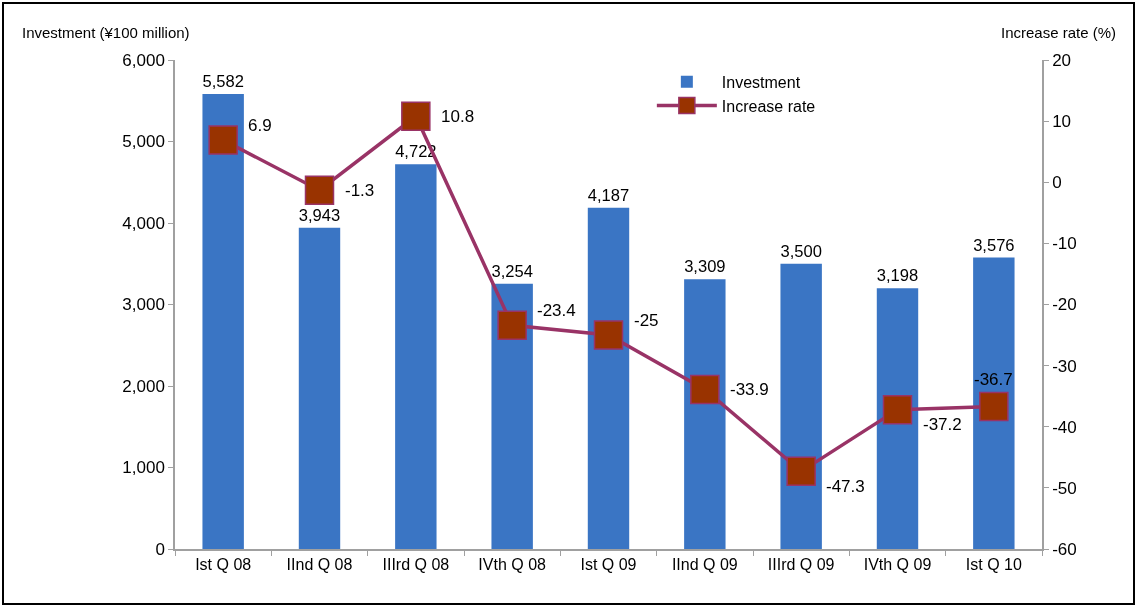 The width and height of the screenshot is (1137, 607). What do you see at coordinates (646, 320) in the screenshot?
I see `data-label: -25` at bounding box center [646, 320].